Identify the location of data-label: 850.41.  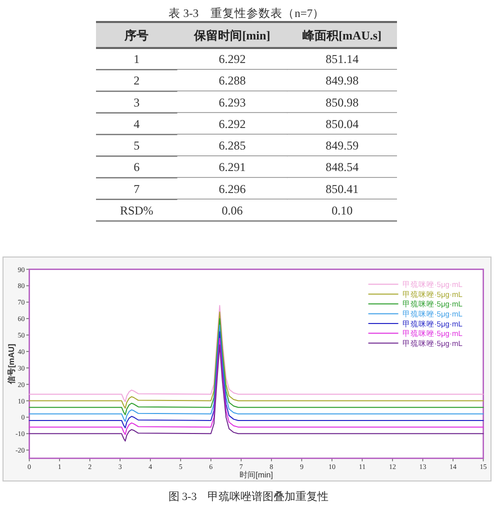
(342, 189).